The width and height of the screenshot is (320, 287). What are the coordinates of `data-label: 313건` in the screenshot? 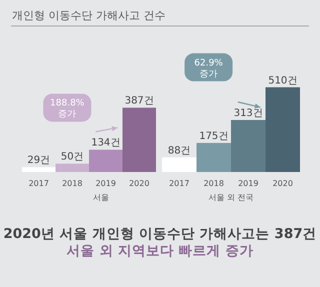 It's located at (248, 113).